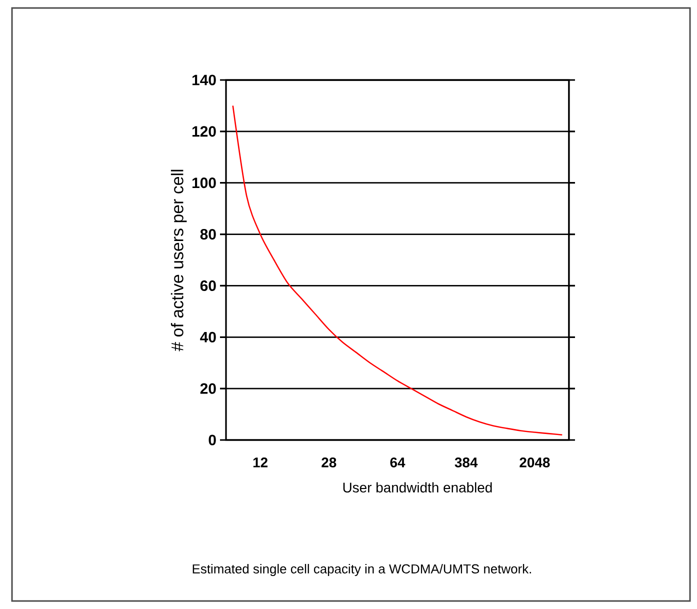 This screenshot has height=609, width=697. What do you see at coordinates (204, 131) in the screenshot?
I see `y-tick-label: 120` at bounding box center [204, 131].